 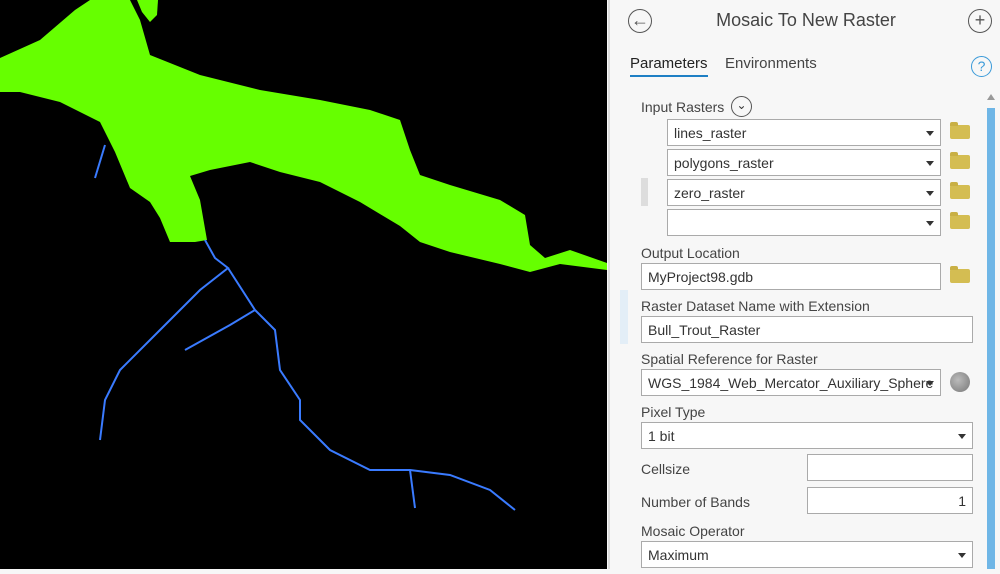 What do you see at coordinates (669, 66) in the screenshot?
I see `tab-parameters: Parameters` at bounding box center [669, 66].